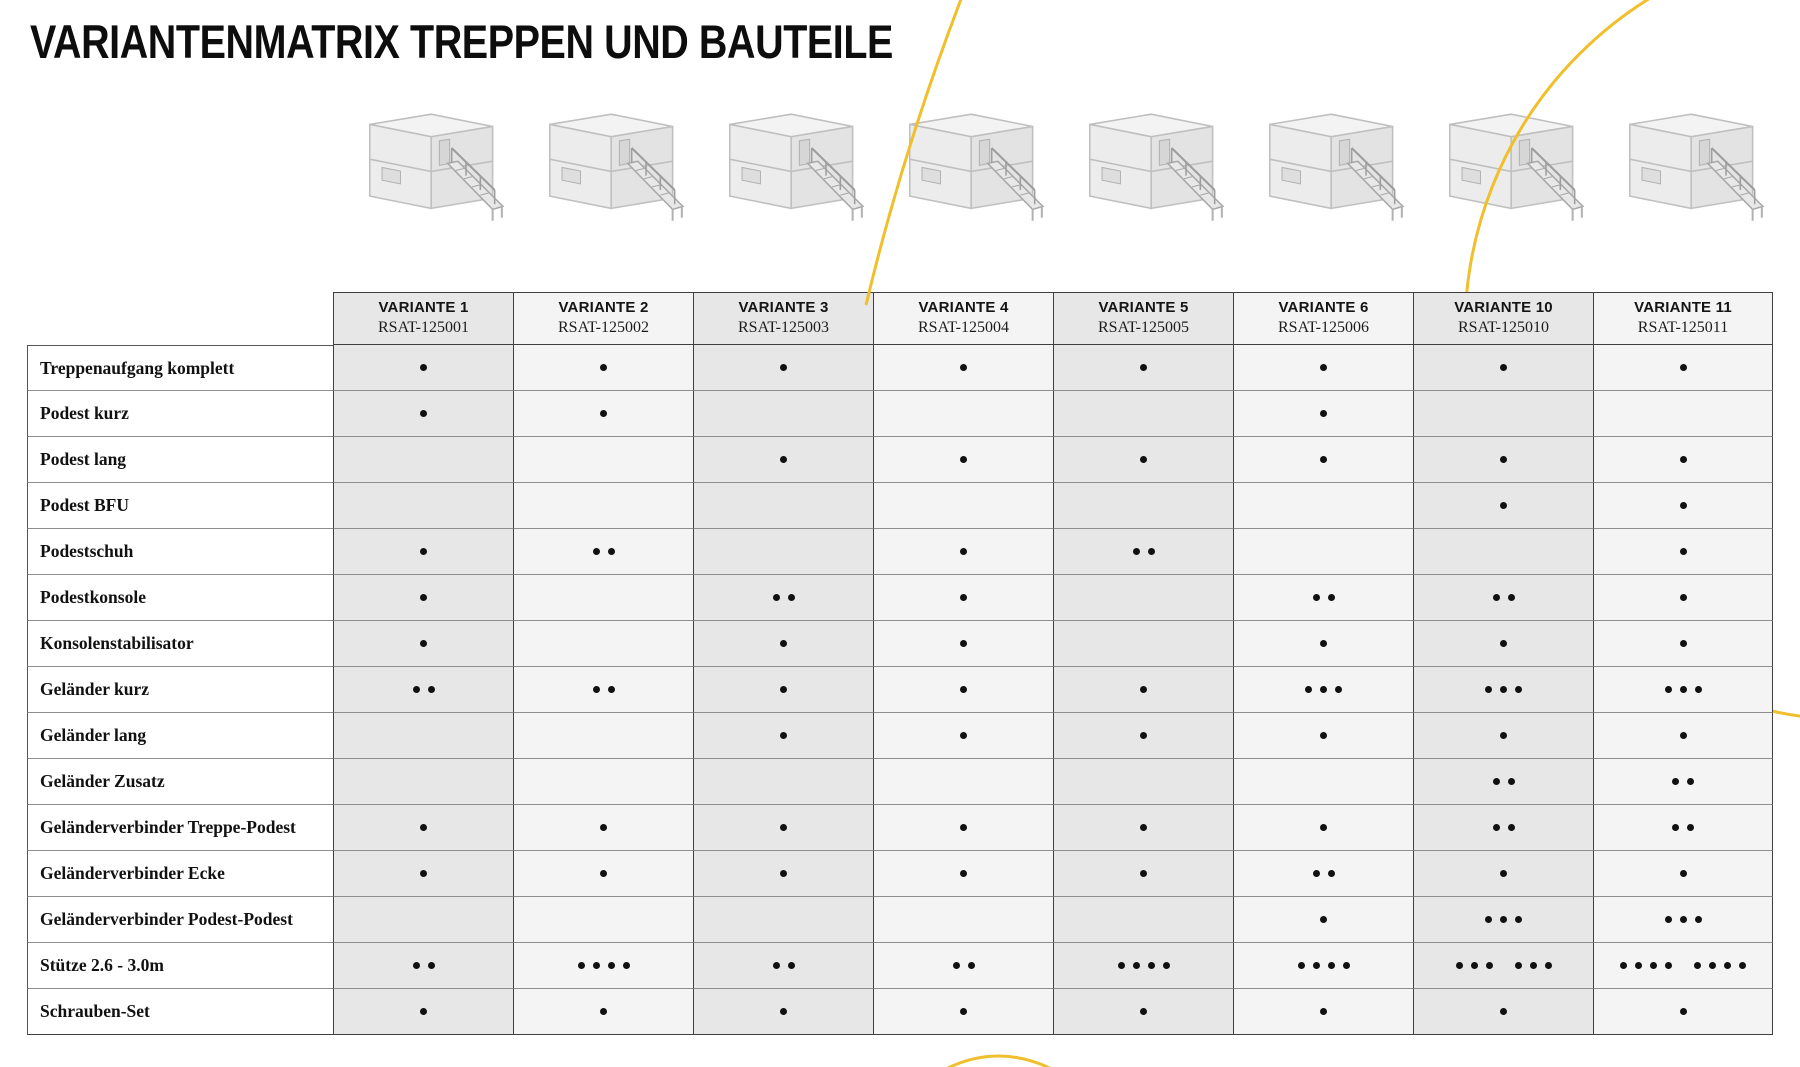 Image resolution: width=1800 pixels, height=1067 pixels. Describe the element at coordinates (783, 327) in the screenshot. I see `variant-code: RSAT-125003` at that location.